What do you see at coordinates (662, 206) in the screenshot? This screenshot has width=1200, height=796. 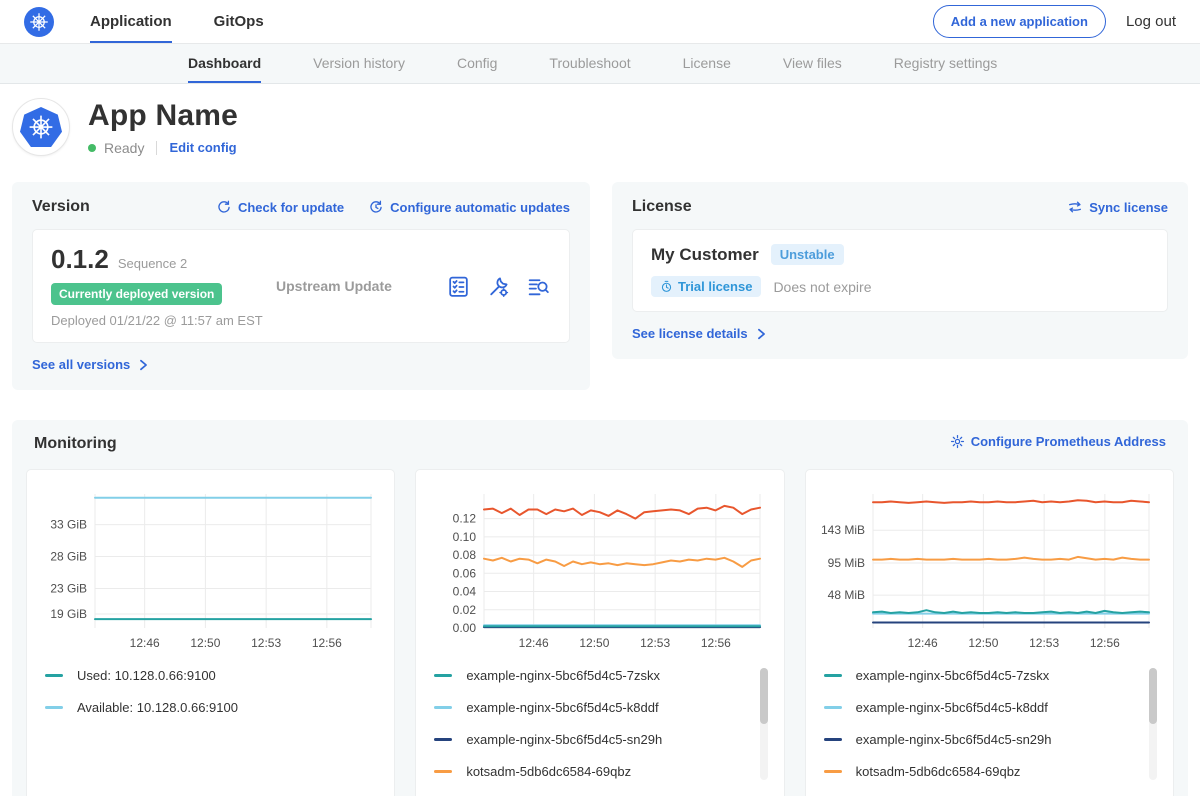 I see `license-card-title: License` at bounding box center [662, 206].